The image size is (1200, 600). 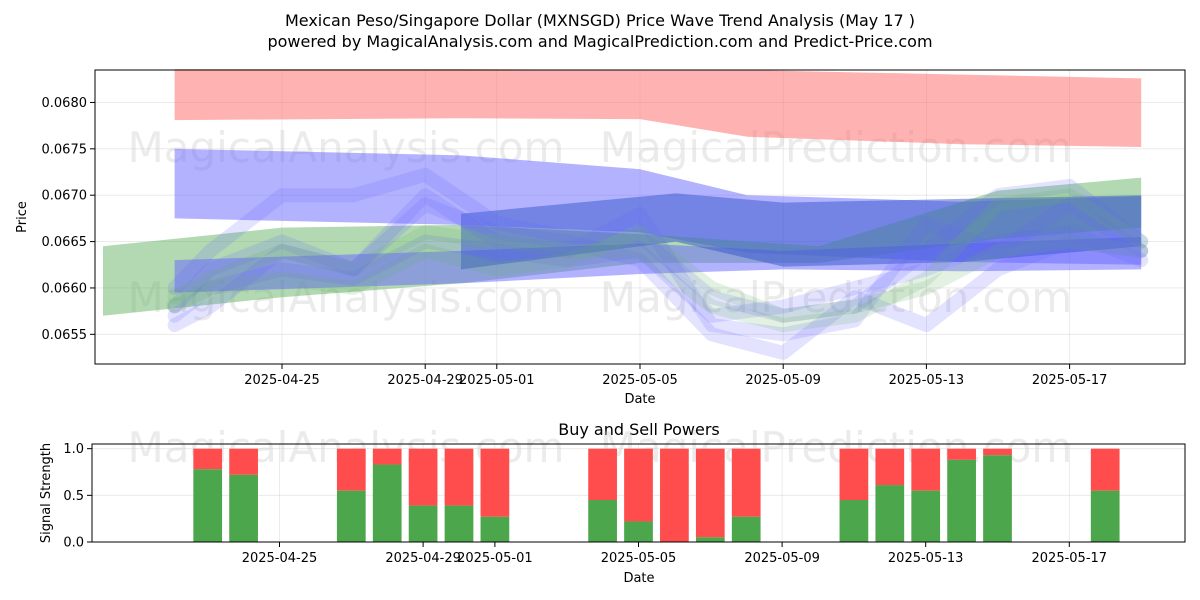 I want to click on signal-y-ticks: 0.0 0.5 1.0, so click(x=77, y=496).